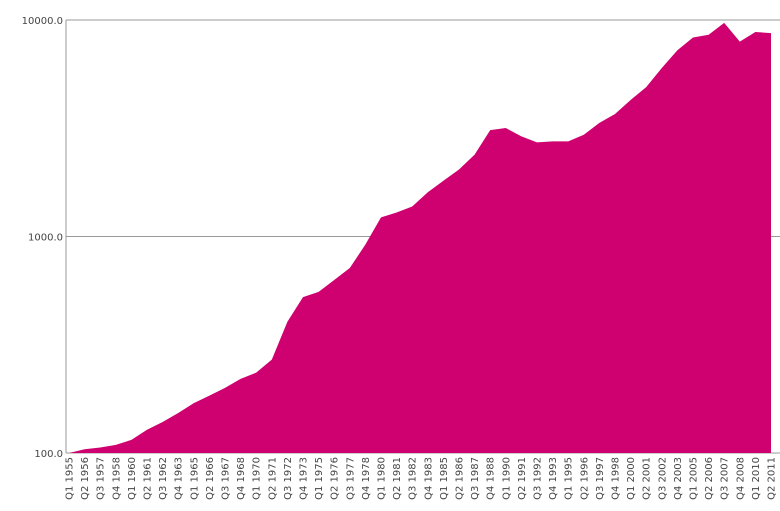  I want to click on x-tick-label: Q4 1993, so click(553, 478).